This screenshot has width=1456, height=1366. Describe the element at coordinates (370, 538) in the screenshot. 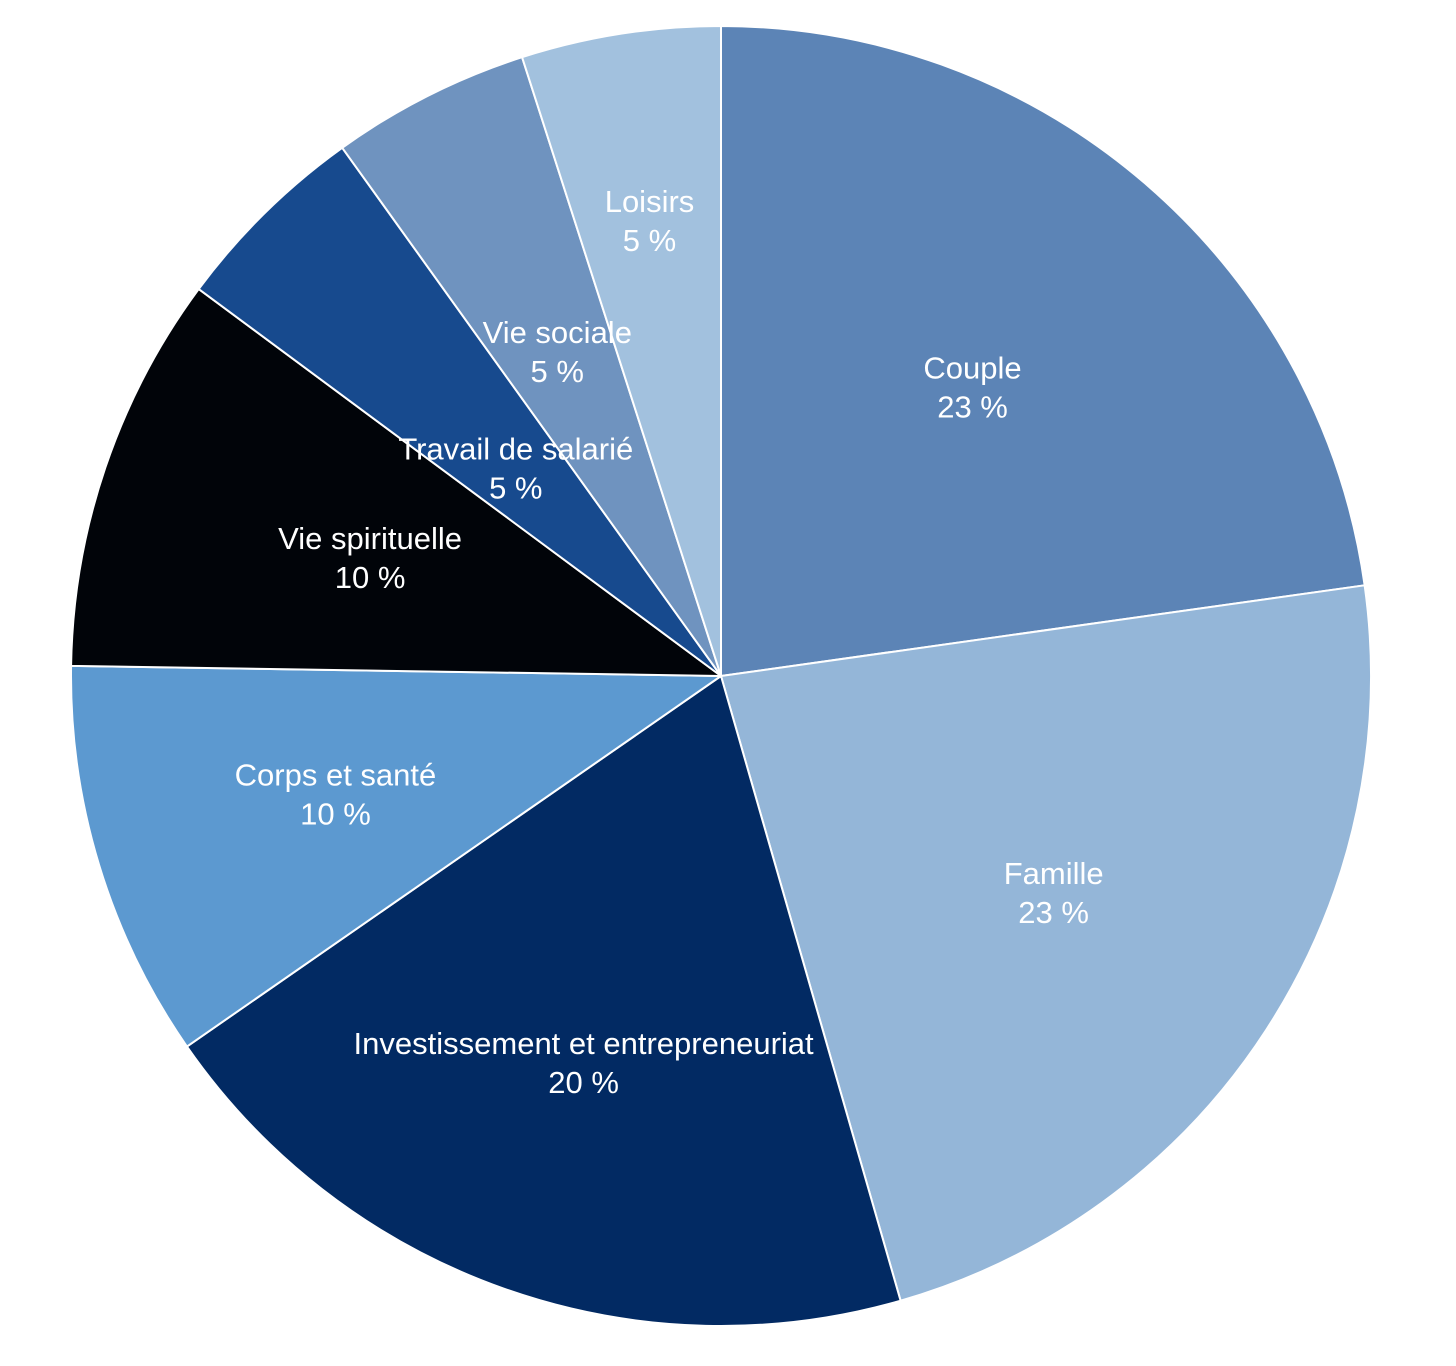

I see `slice-label-vie-spirituelle: Vie spirituelle` at that location.